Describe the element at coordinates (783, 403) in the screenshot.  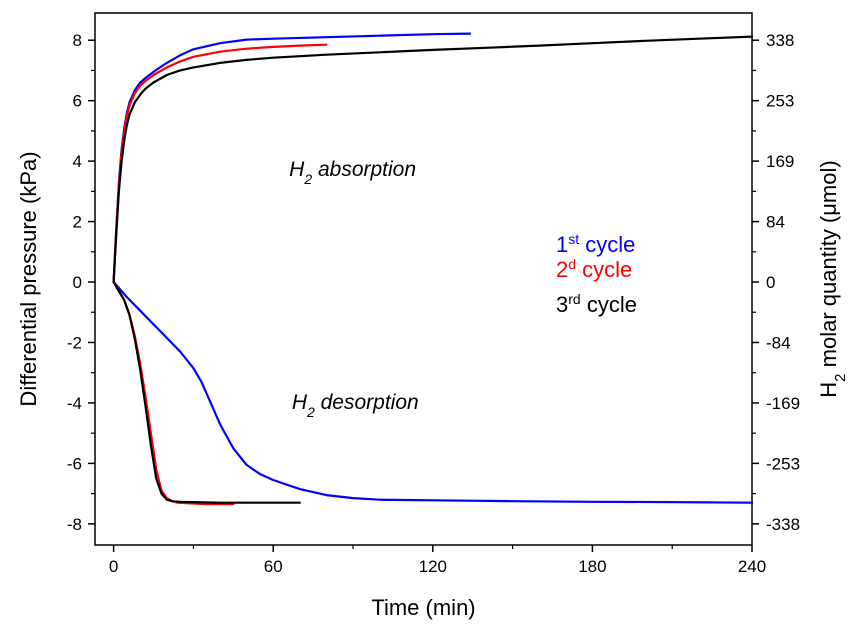
I see `y2-tick-label--169: -169` at that location.